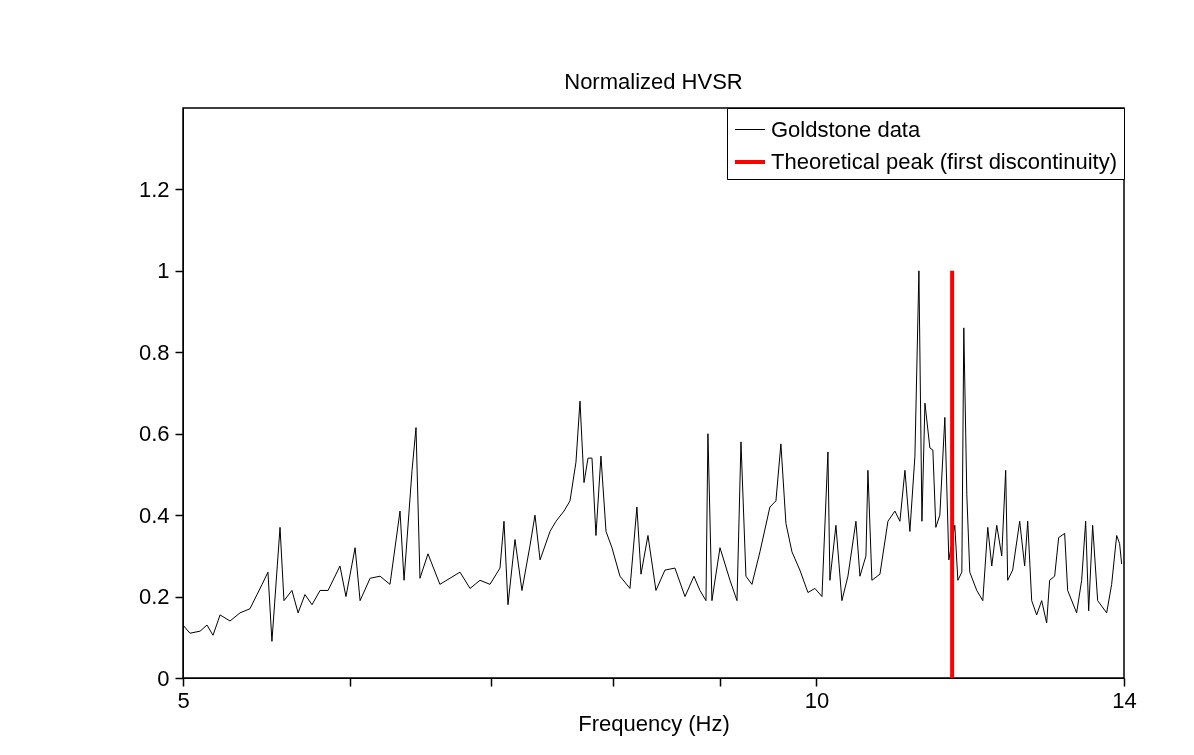 The height and width of the screenshot is (755, 1194). I want to click on x-tick-label: 14, so click(1124, 700).